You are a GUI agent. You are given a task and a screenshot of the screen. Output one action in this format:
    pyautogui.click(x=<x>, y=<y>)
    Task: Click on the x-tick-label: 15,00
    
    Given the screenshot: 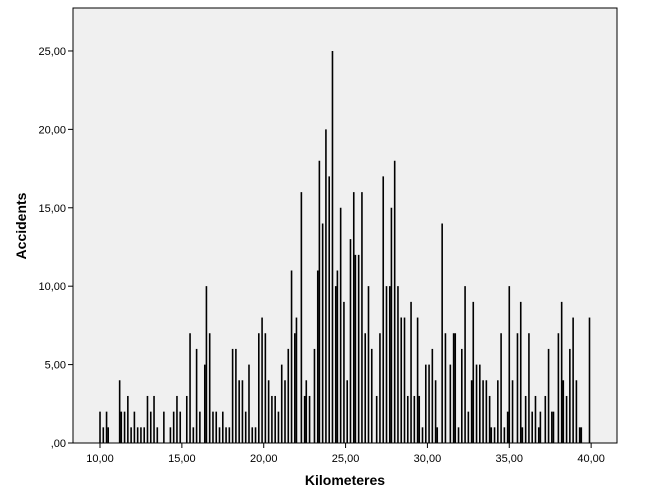 What is the action you would take?
    pyautogui.click(x=182, y=459)
    